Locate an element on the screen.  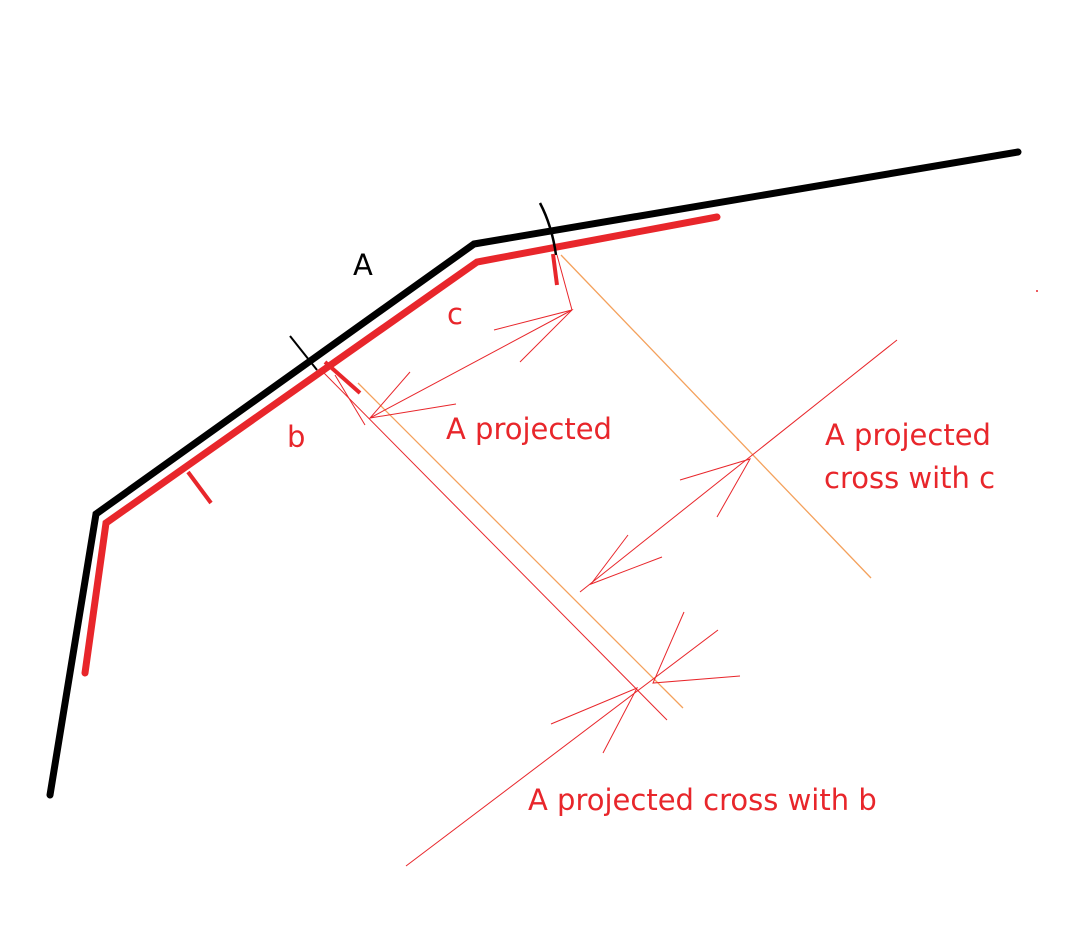
label-b: b is located at coordinates (296, 437).